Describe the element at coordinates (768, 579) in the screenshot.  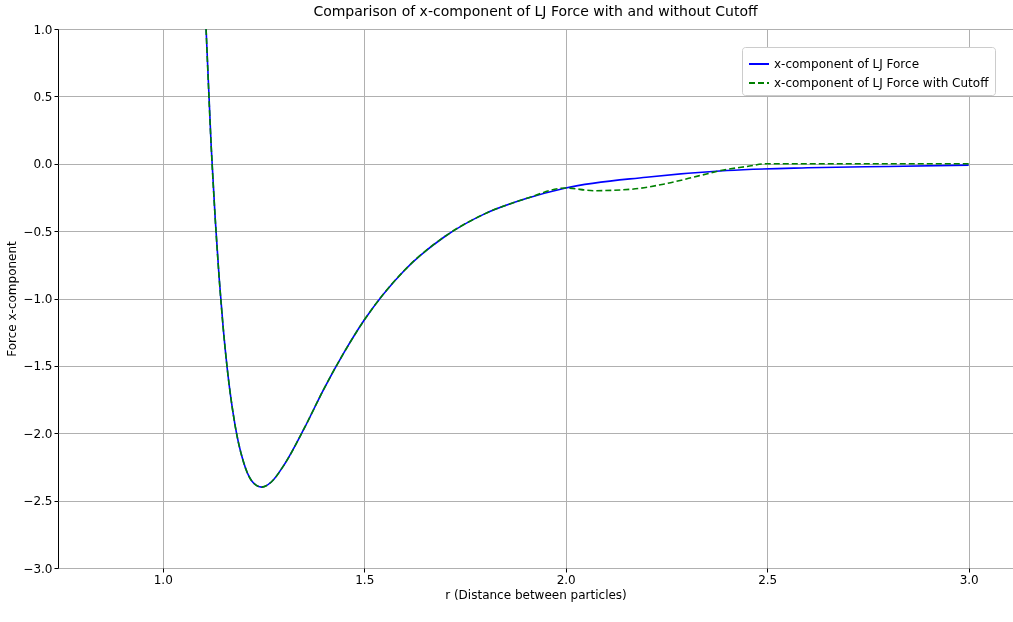
I see `x-tick-label: 2.5` at that location.